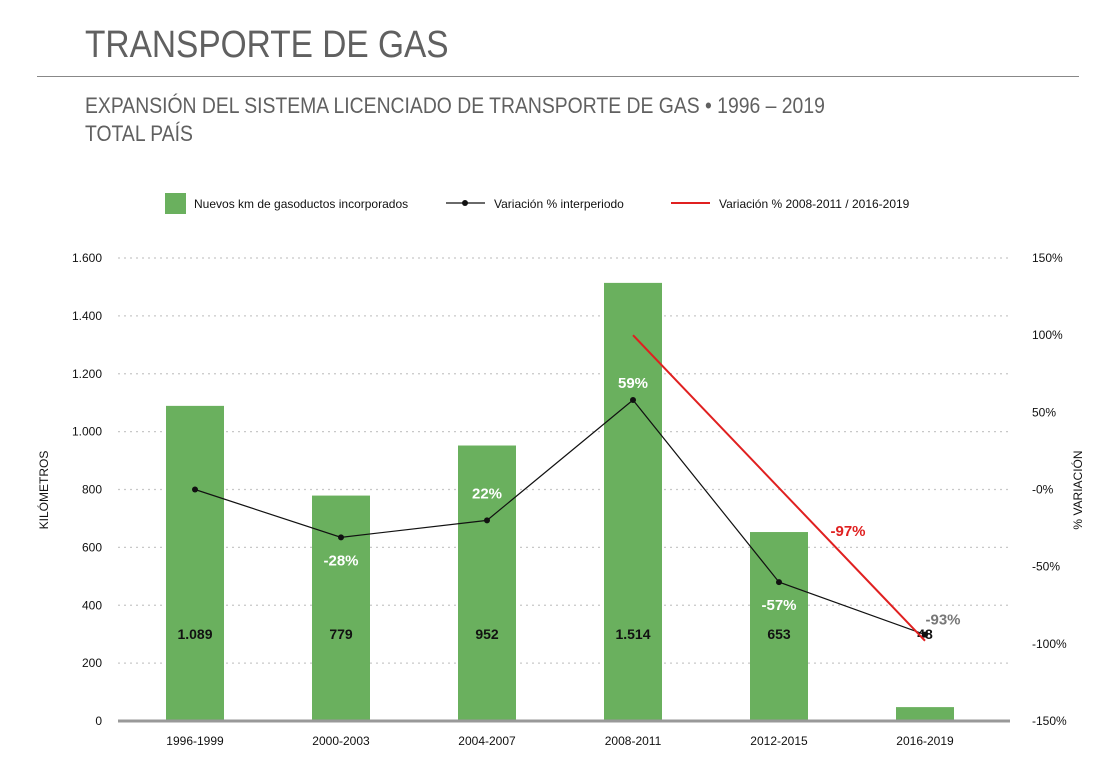  What do you see at coordinates (341, 634) in the screenshot?
I see `bar-value-label: 779` at bounding box center [341, 634].